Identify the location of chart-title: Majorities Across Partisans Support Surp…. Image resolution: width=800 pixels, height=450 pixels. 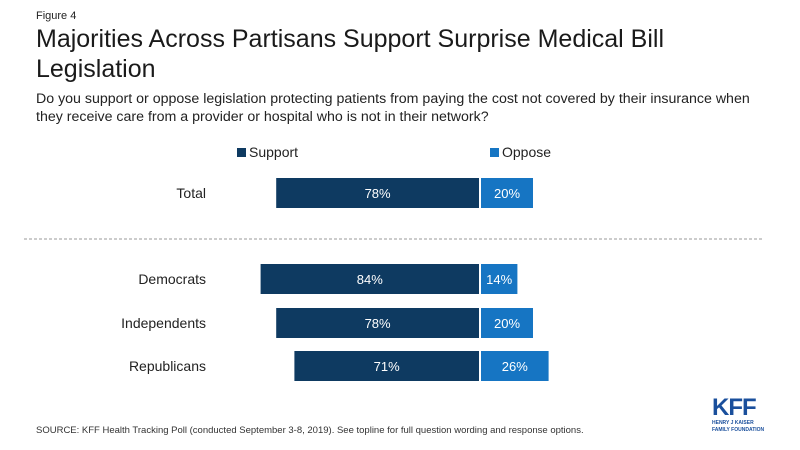
(350, 54).